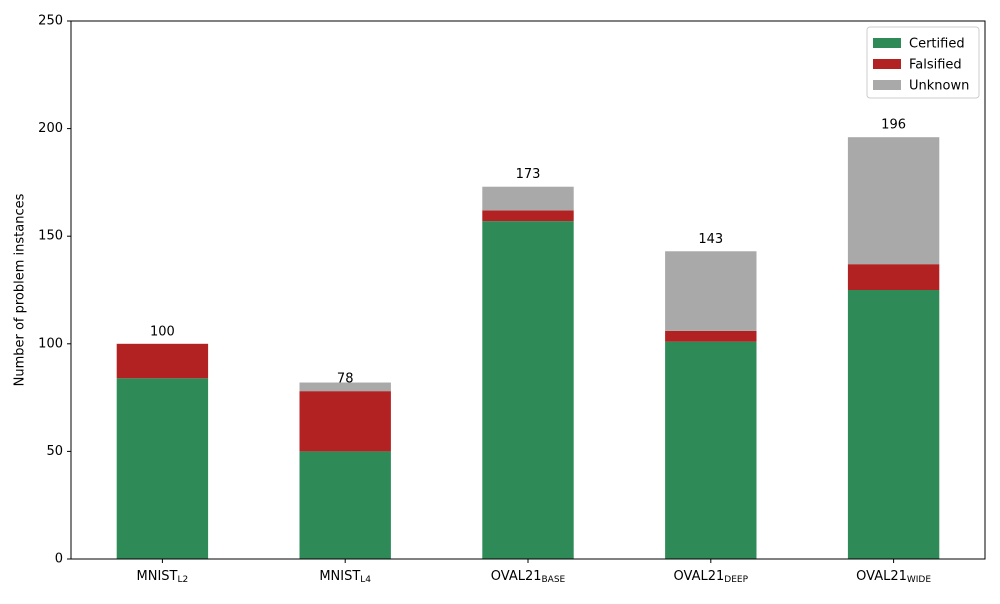 Image resolution: width=1000 pixels, height=604 pixels. Describe the element at coordinates (183, 580) in the screenshot. I see `category-subscript: L2` at that location.